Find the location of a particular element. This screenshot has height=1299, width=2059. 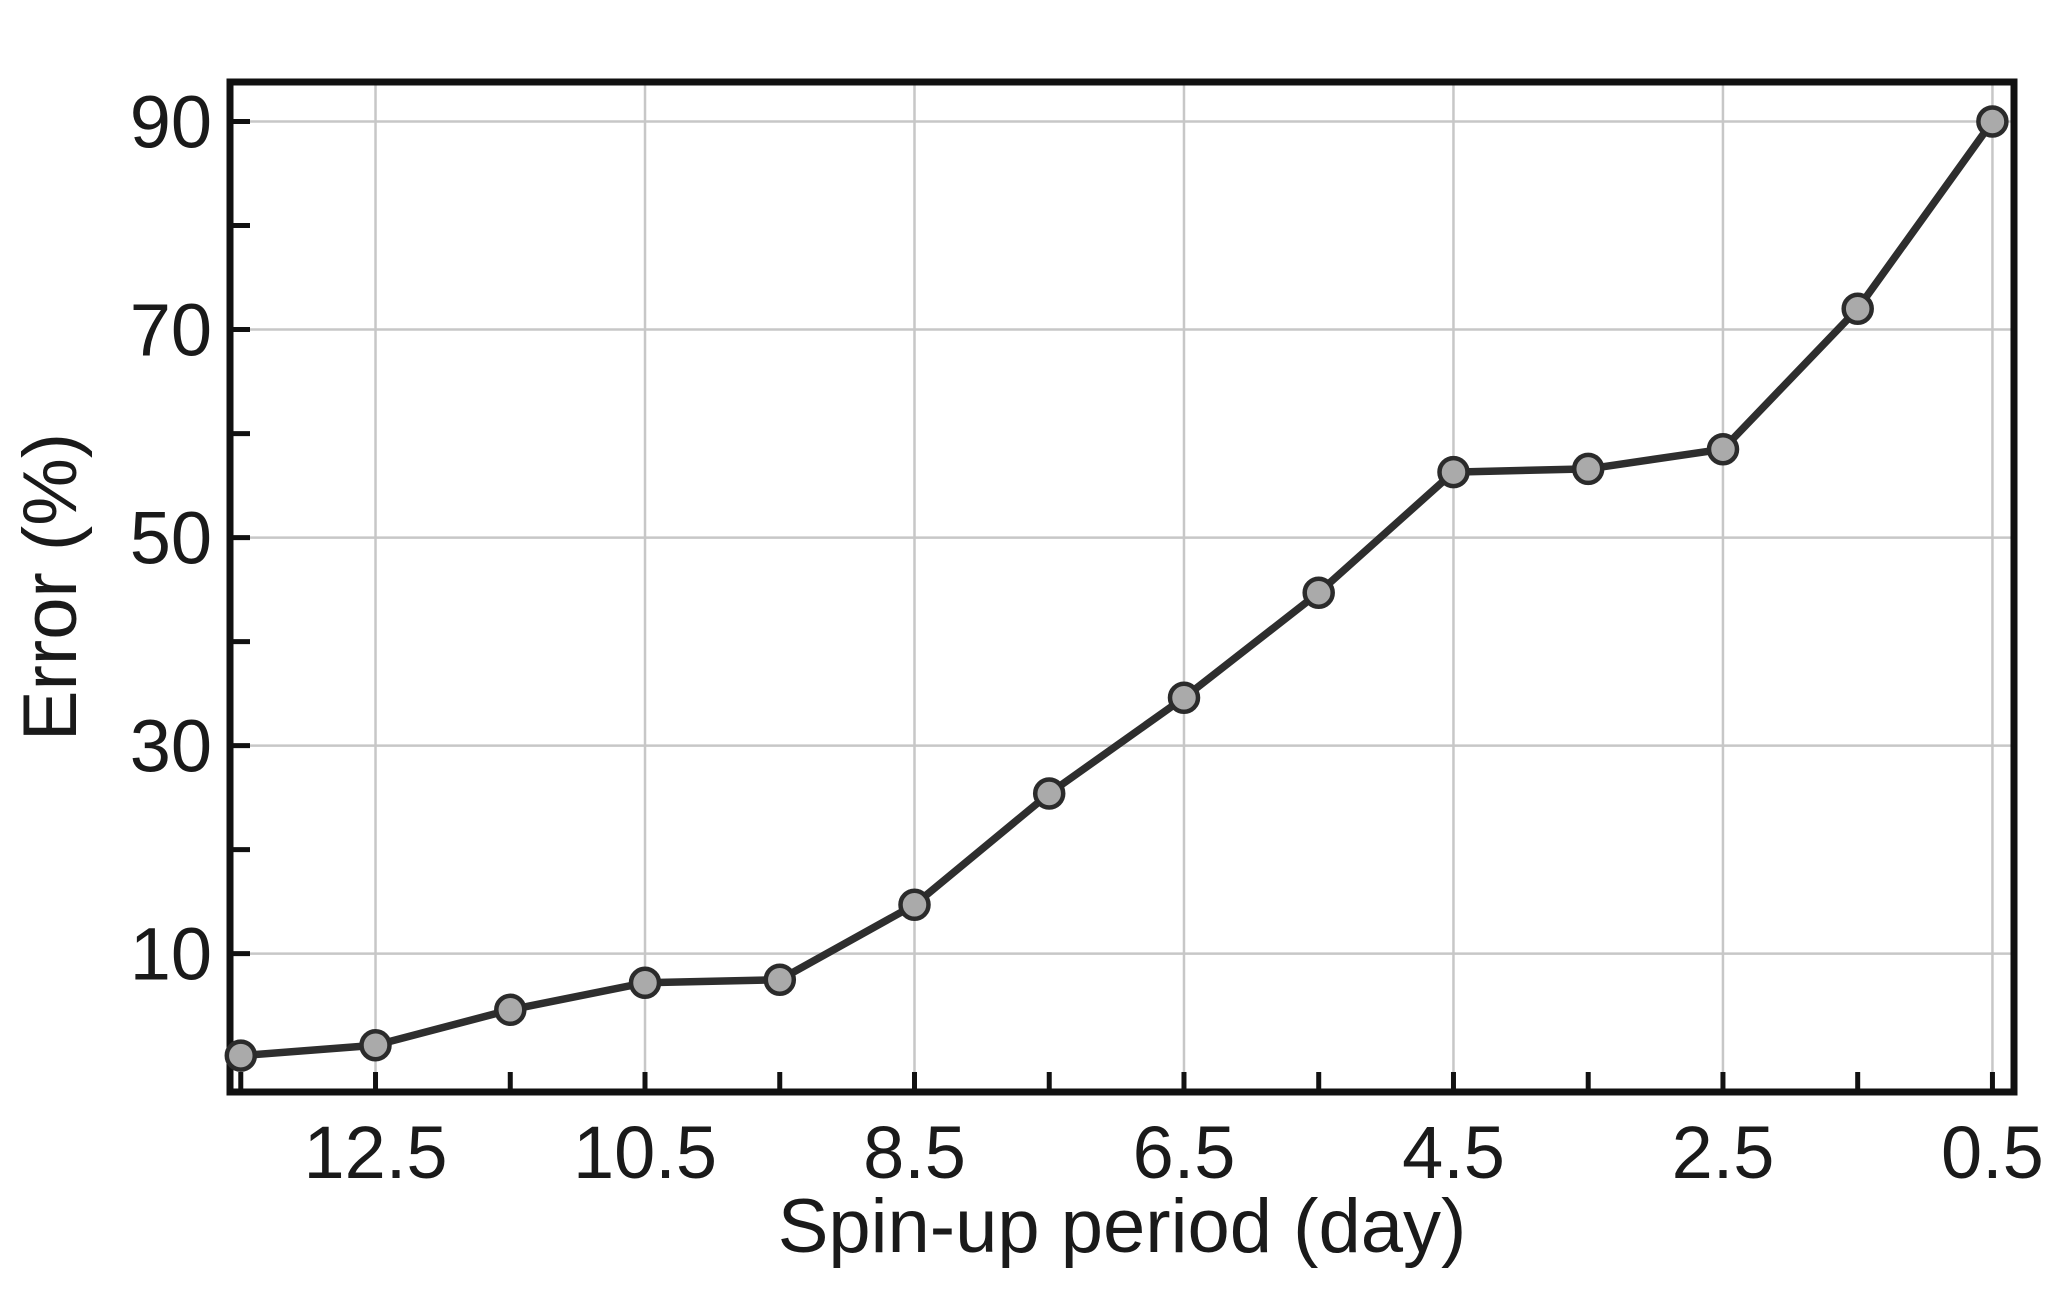

x-tick-label: 6.5 is located at coordinates (1184, 1152).